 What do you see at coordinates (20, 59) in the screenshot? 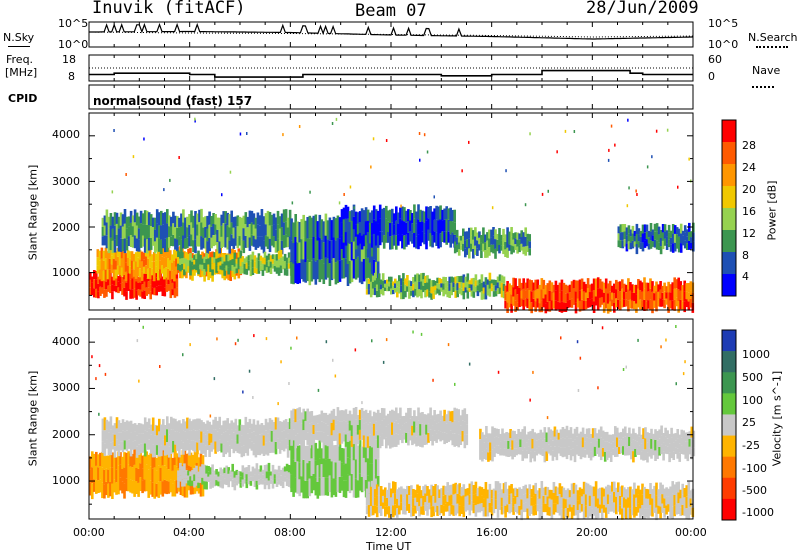
I see `freq-label: Freq.` at bounding box center [20, 59].